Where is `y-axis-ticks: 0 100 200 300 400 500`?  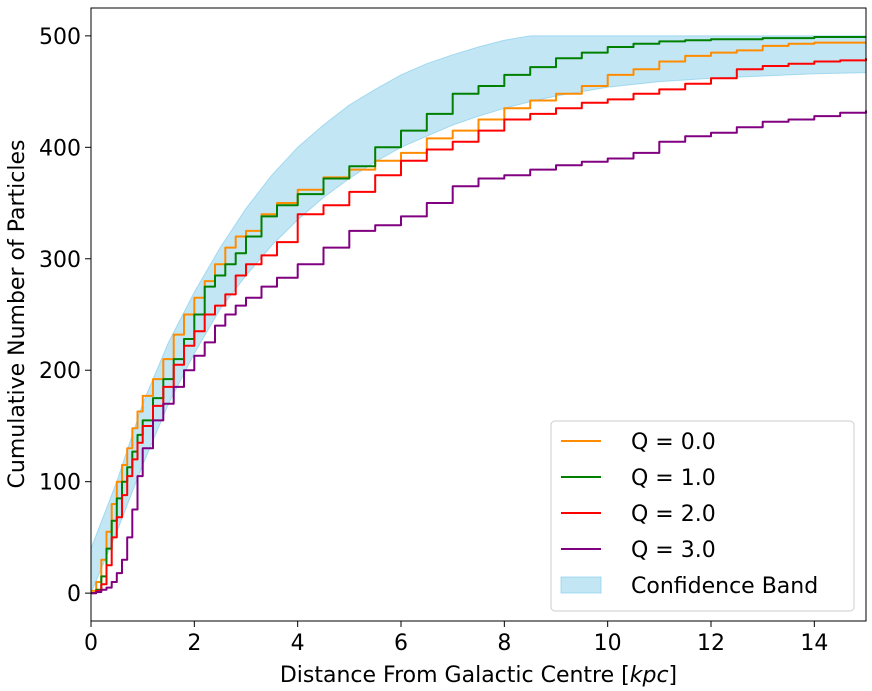 y-axis-ticks: 0 100 200 300 400 500 is located at coordinates (65, 316).